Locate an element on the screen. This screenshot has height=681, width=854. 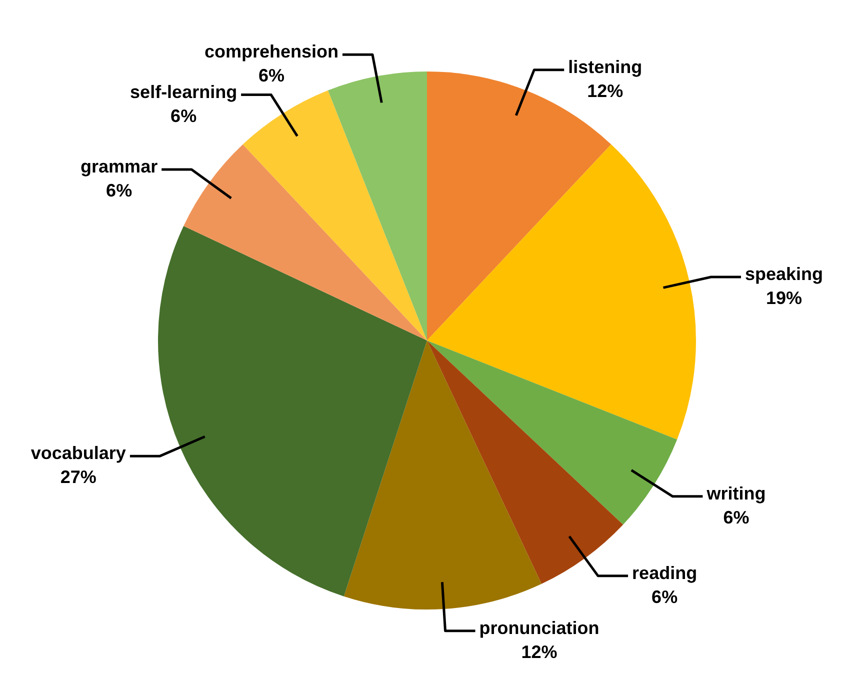
data-label: 27% is located at coordinates (78, 477).